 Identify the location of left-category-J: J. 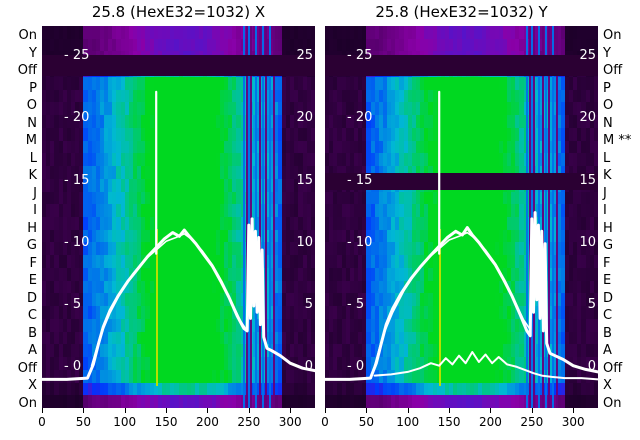
(35, 193).